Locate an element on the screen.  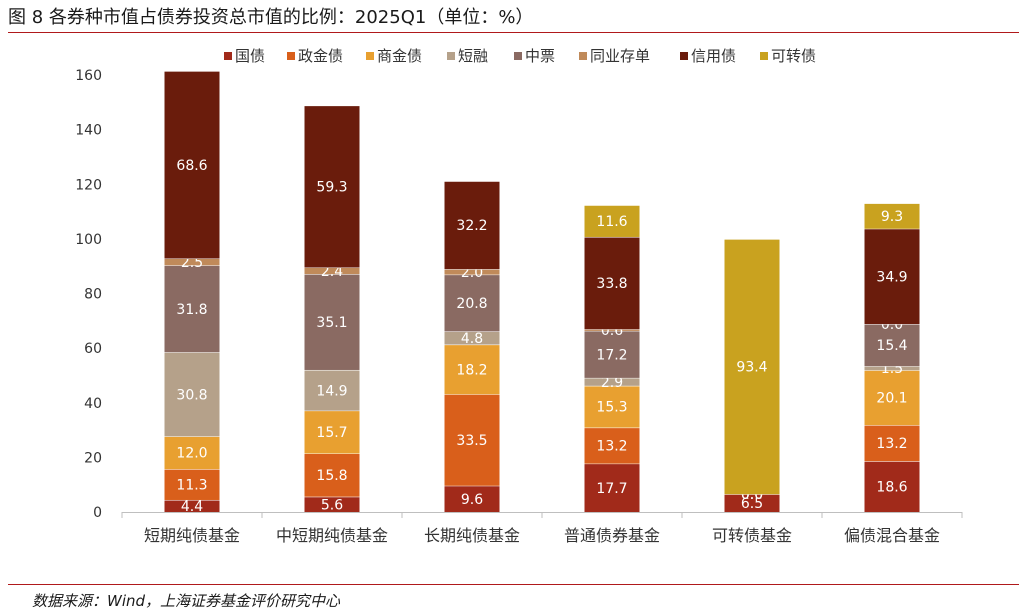
legend-label: 同业存单 is located at coordinates (620, 56).